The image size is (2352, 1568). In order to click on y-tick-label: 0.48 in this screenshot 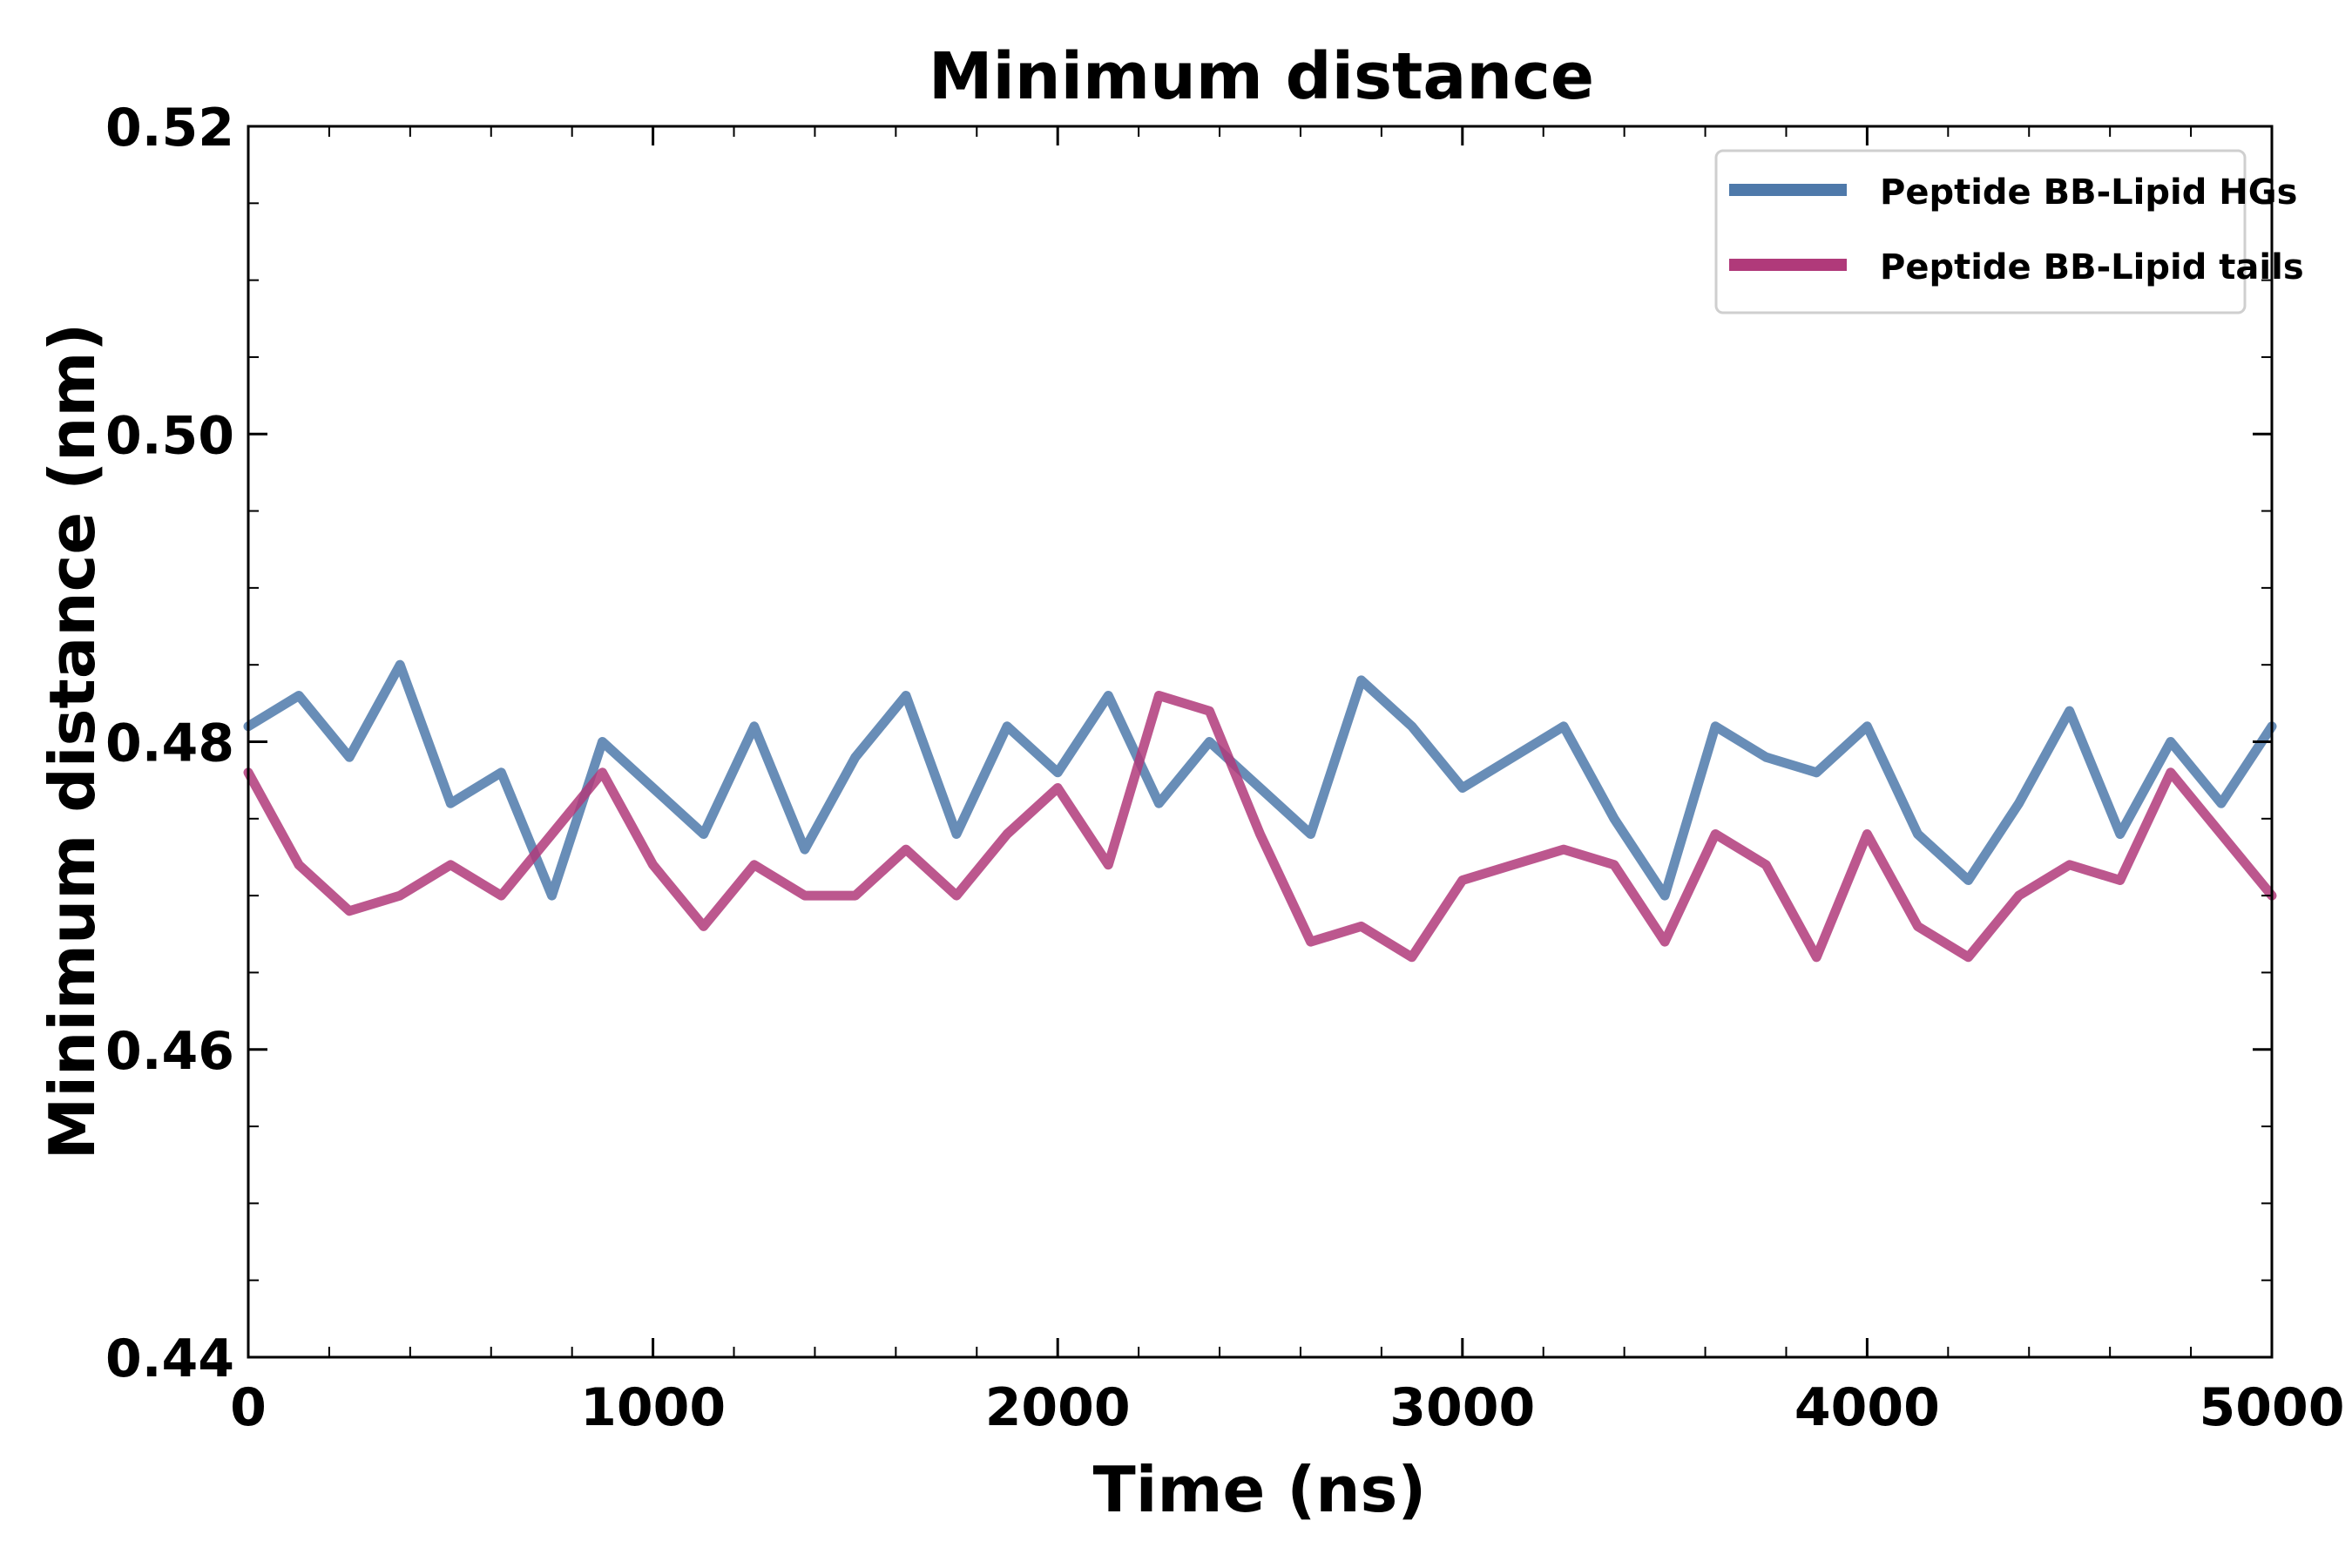, I will do `click(169, 743)`.